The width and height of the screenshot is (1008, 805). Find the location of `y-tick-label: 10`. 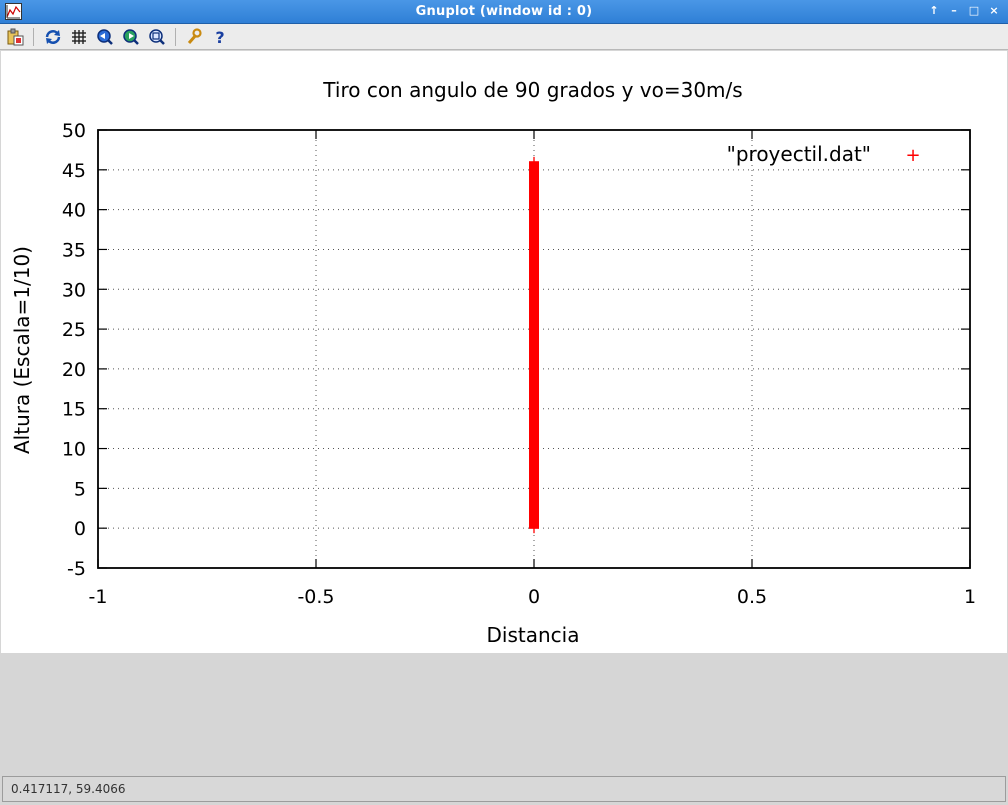

y-tick-label: 10 is located at coordinates (74, 450).